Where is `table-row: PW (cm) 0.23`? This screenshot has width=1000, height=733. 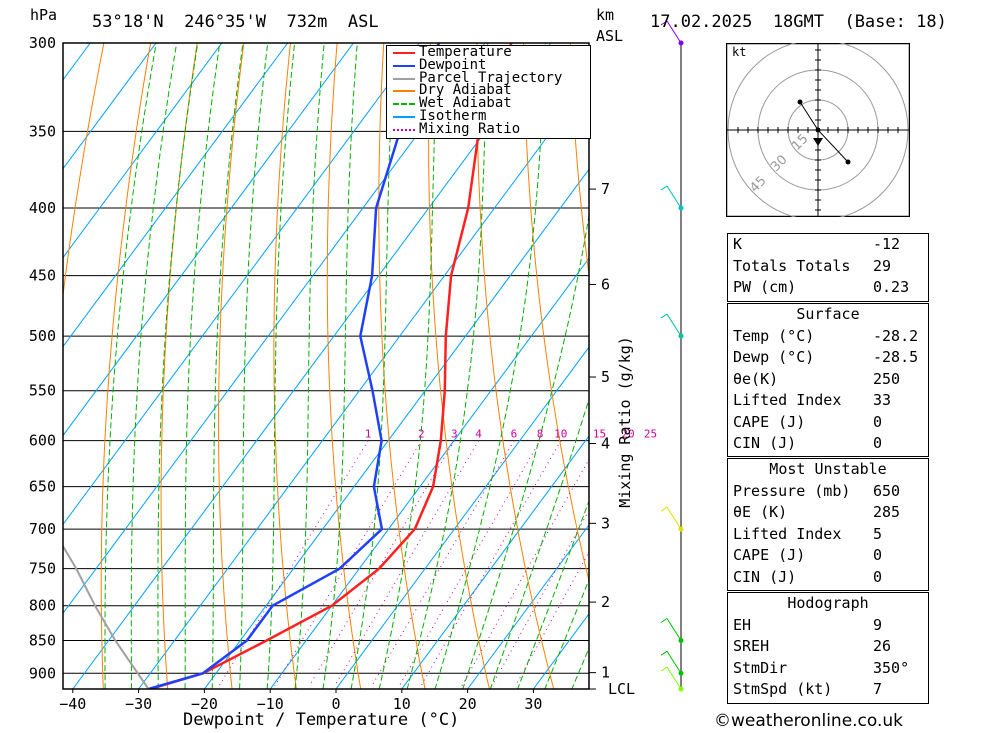
table-row: PW (cm) 0.23 is located at coordinates (821, 287).